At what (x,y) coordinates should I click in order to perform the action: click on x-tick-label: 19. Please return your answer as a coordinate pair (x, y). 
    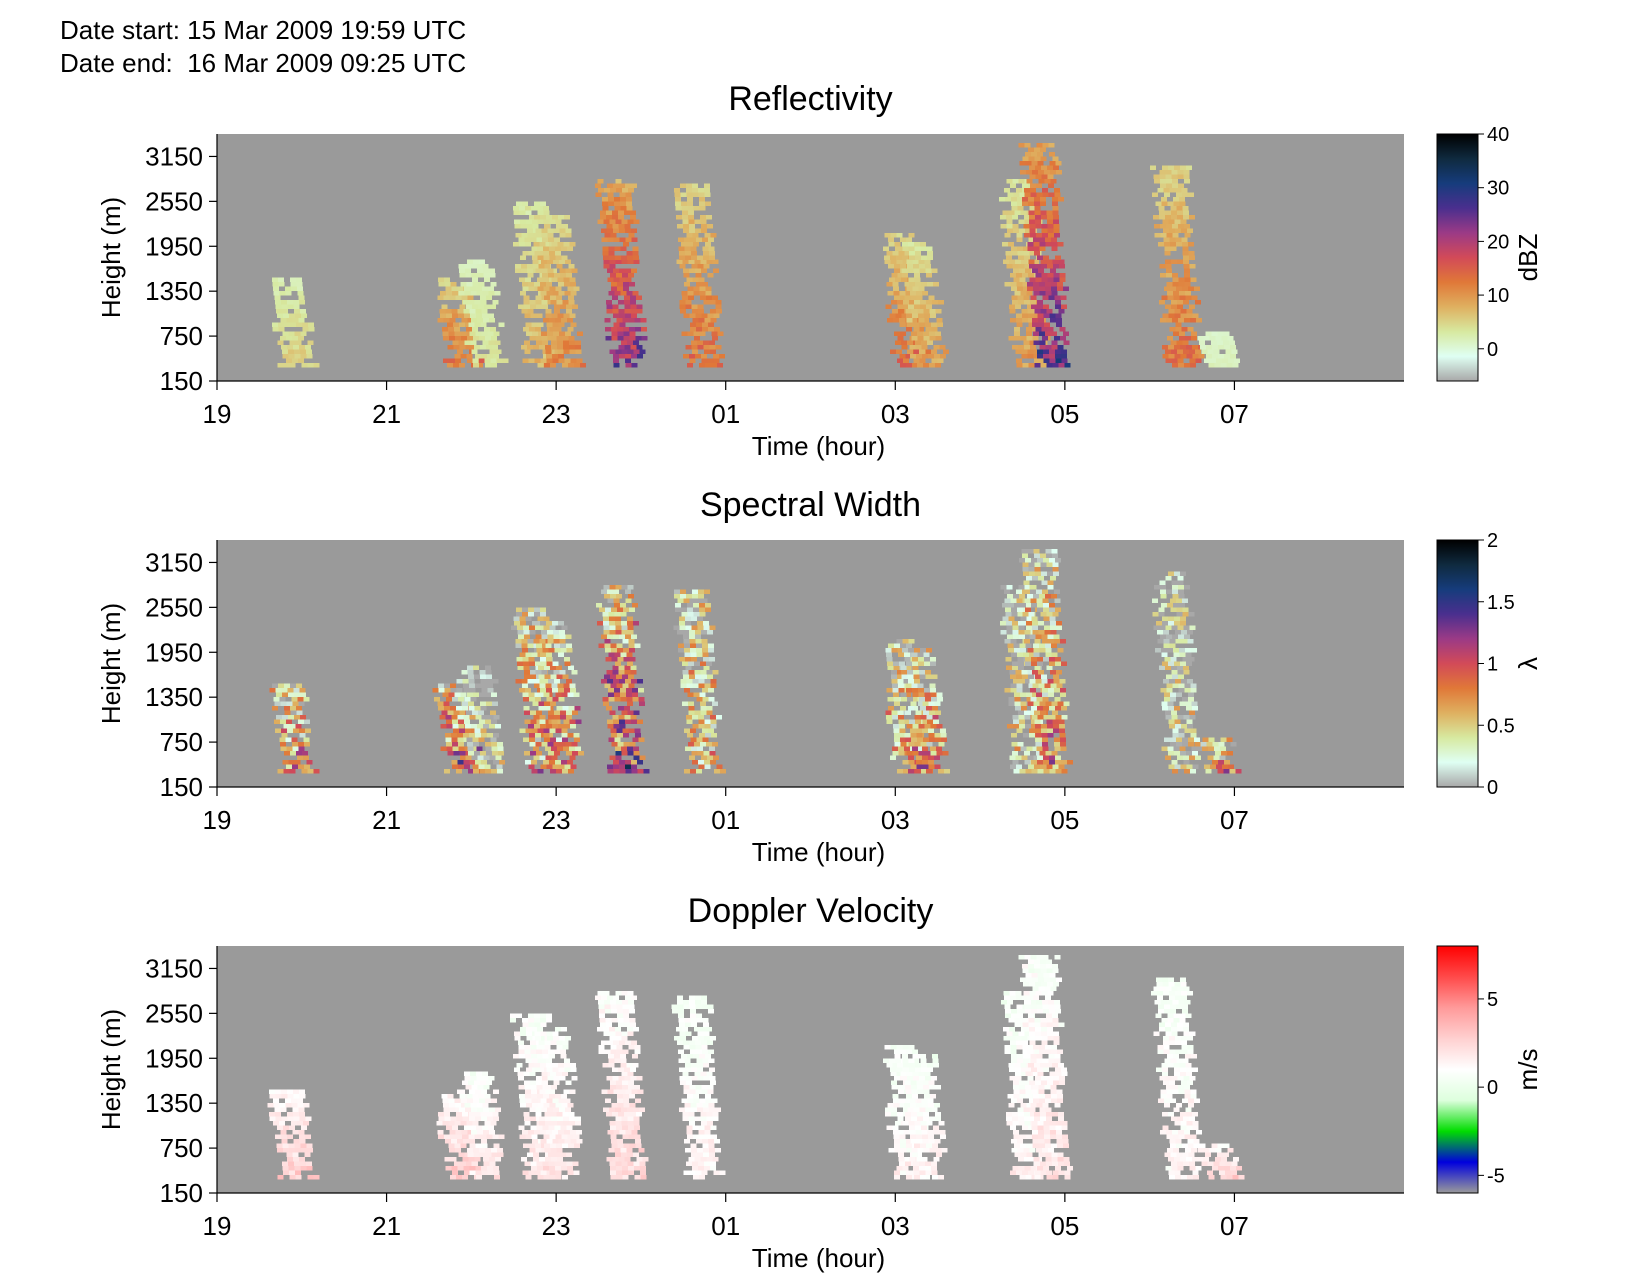
    Looking at the image, I should click on (217, 820).